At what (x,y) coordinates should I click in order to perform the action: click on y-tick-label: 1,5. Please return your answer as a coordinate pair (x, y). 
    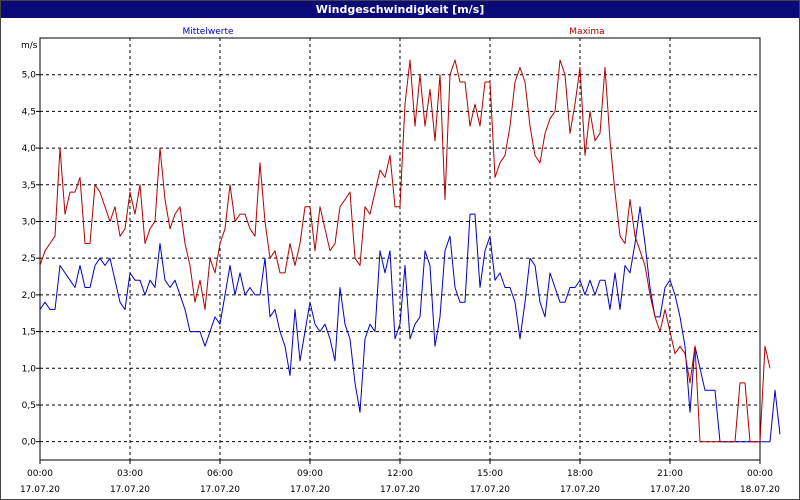
    Looking at the image, I should click on (29, 333).